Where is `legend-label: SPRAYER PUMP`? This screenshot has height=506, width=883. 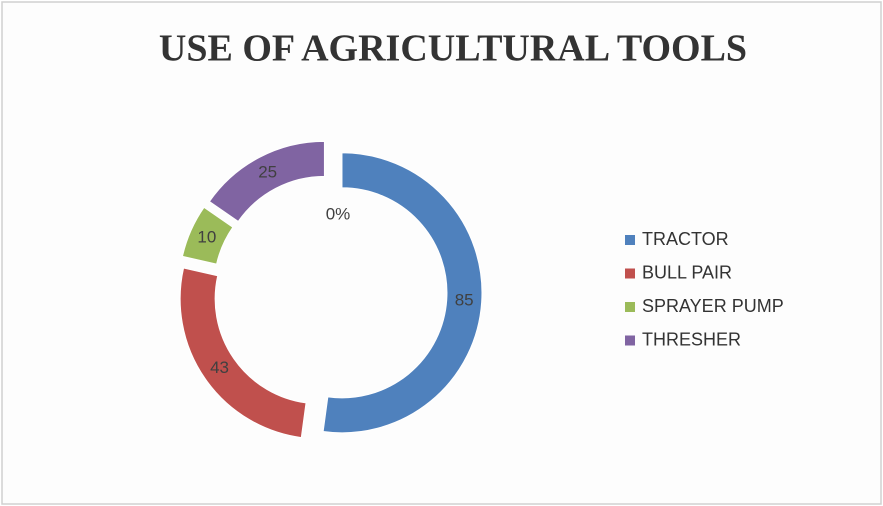 legend-label: SPRAYER PUMP is located at coordinates (713, 306).